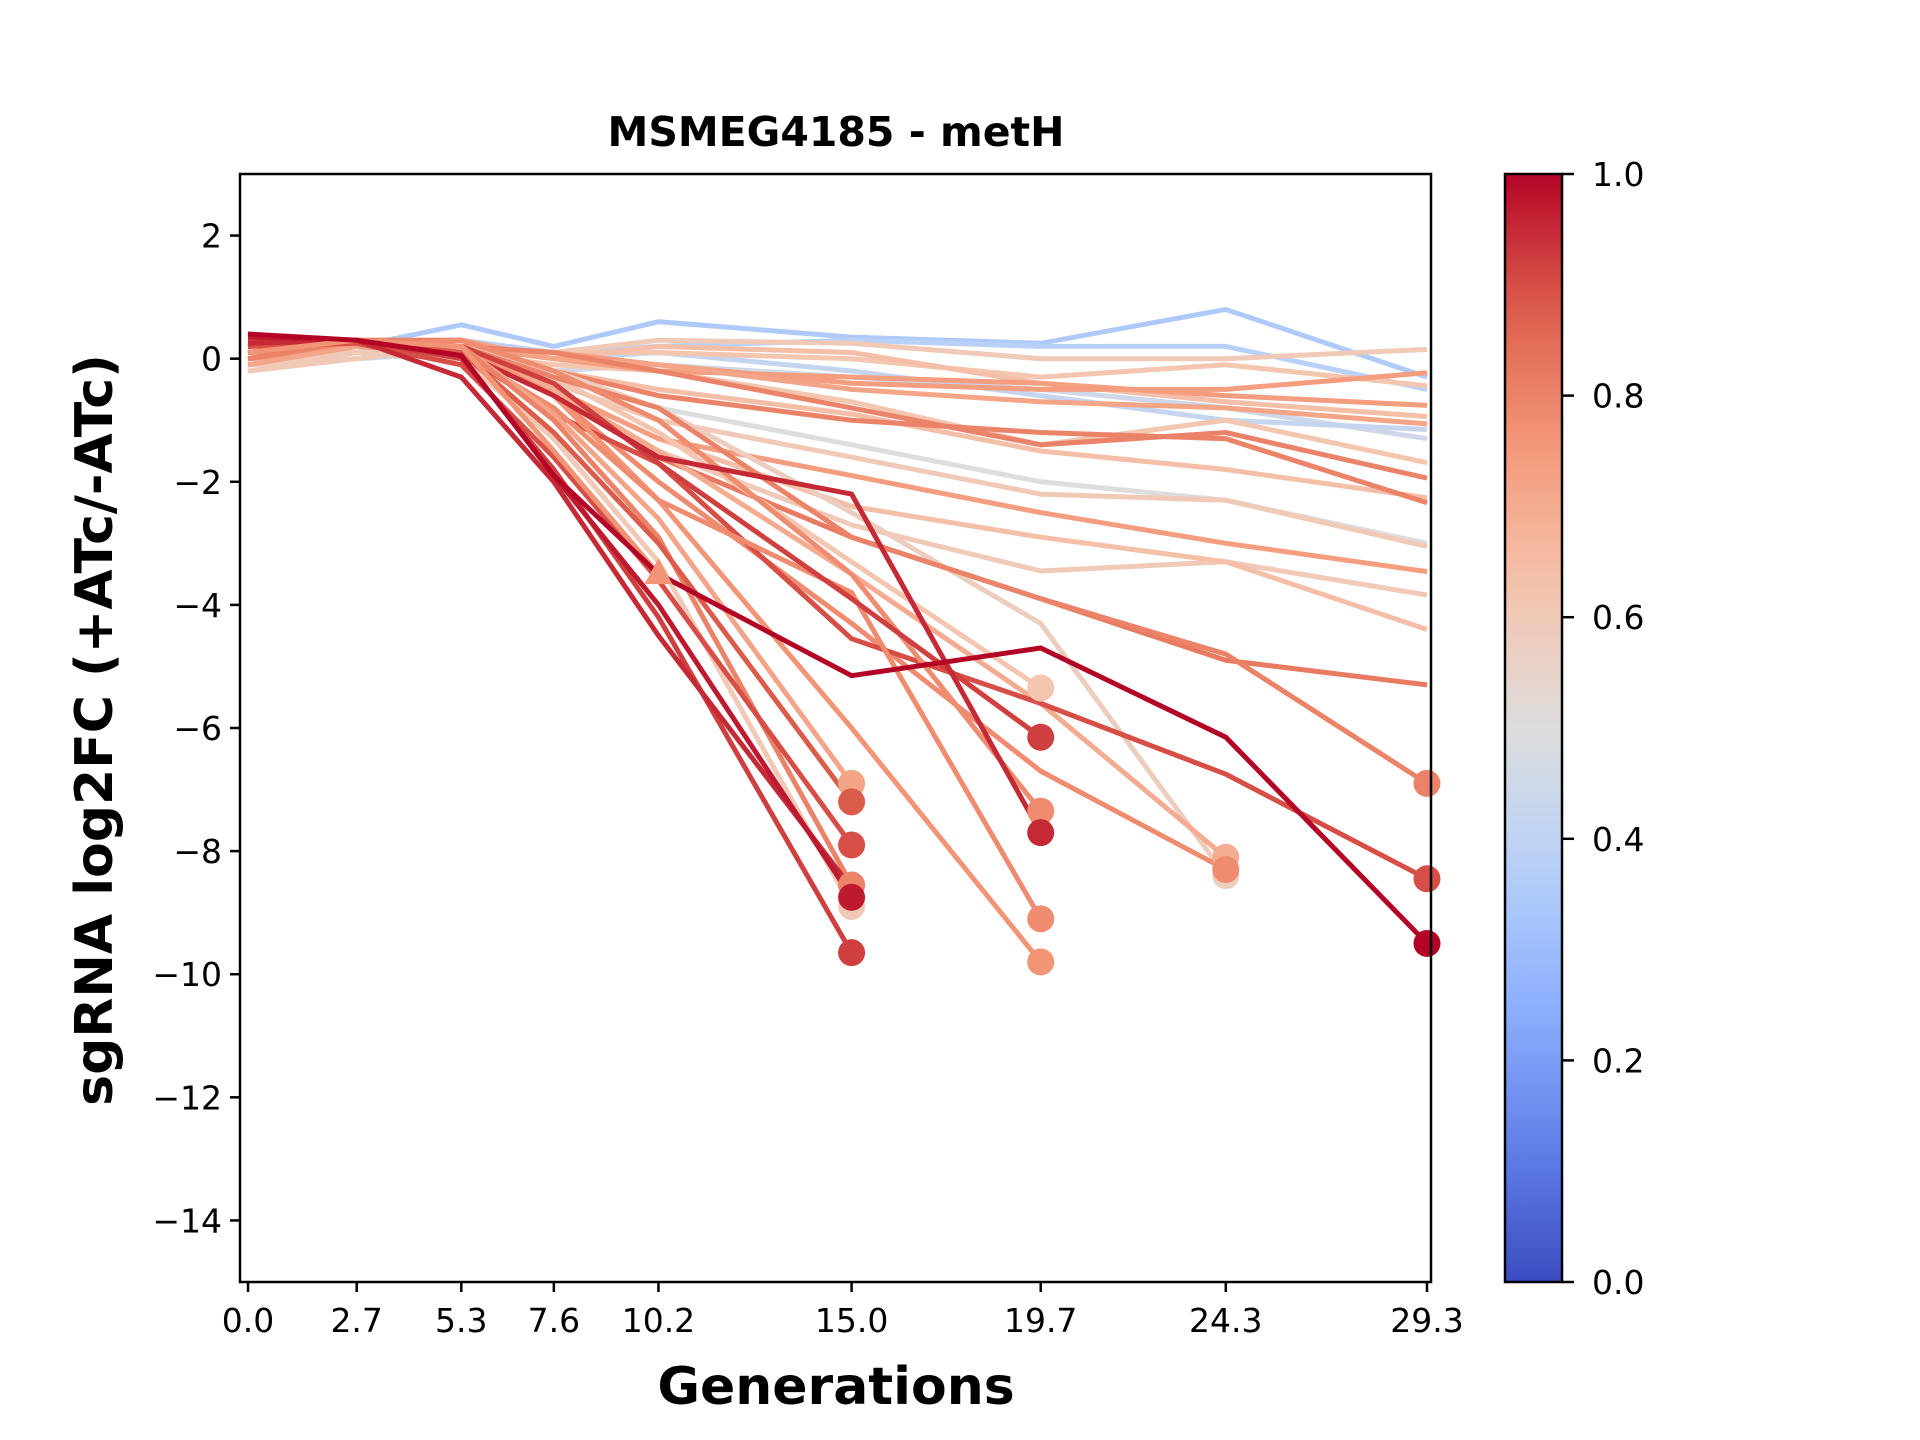 This screenshot has width=1920, height=1440. Describe the element at coordinates (554, 1320) in the screenshot. I see `x-tick-label: 7.6` at that location.